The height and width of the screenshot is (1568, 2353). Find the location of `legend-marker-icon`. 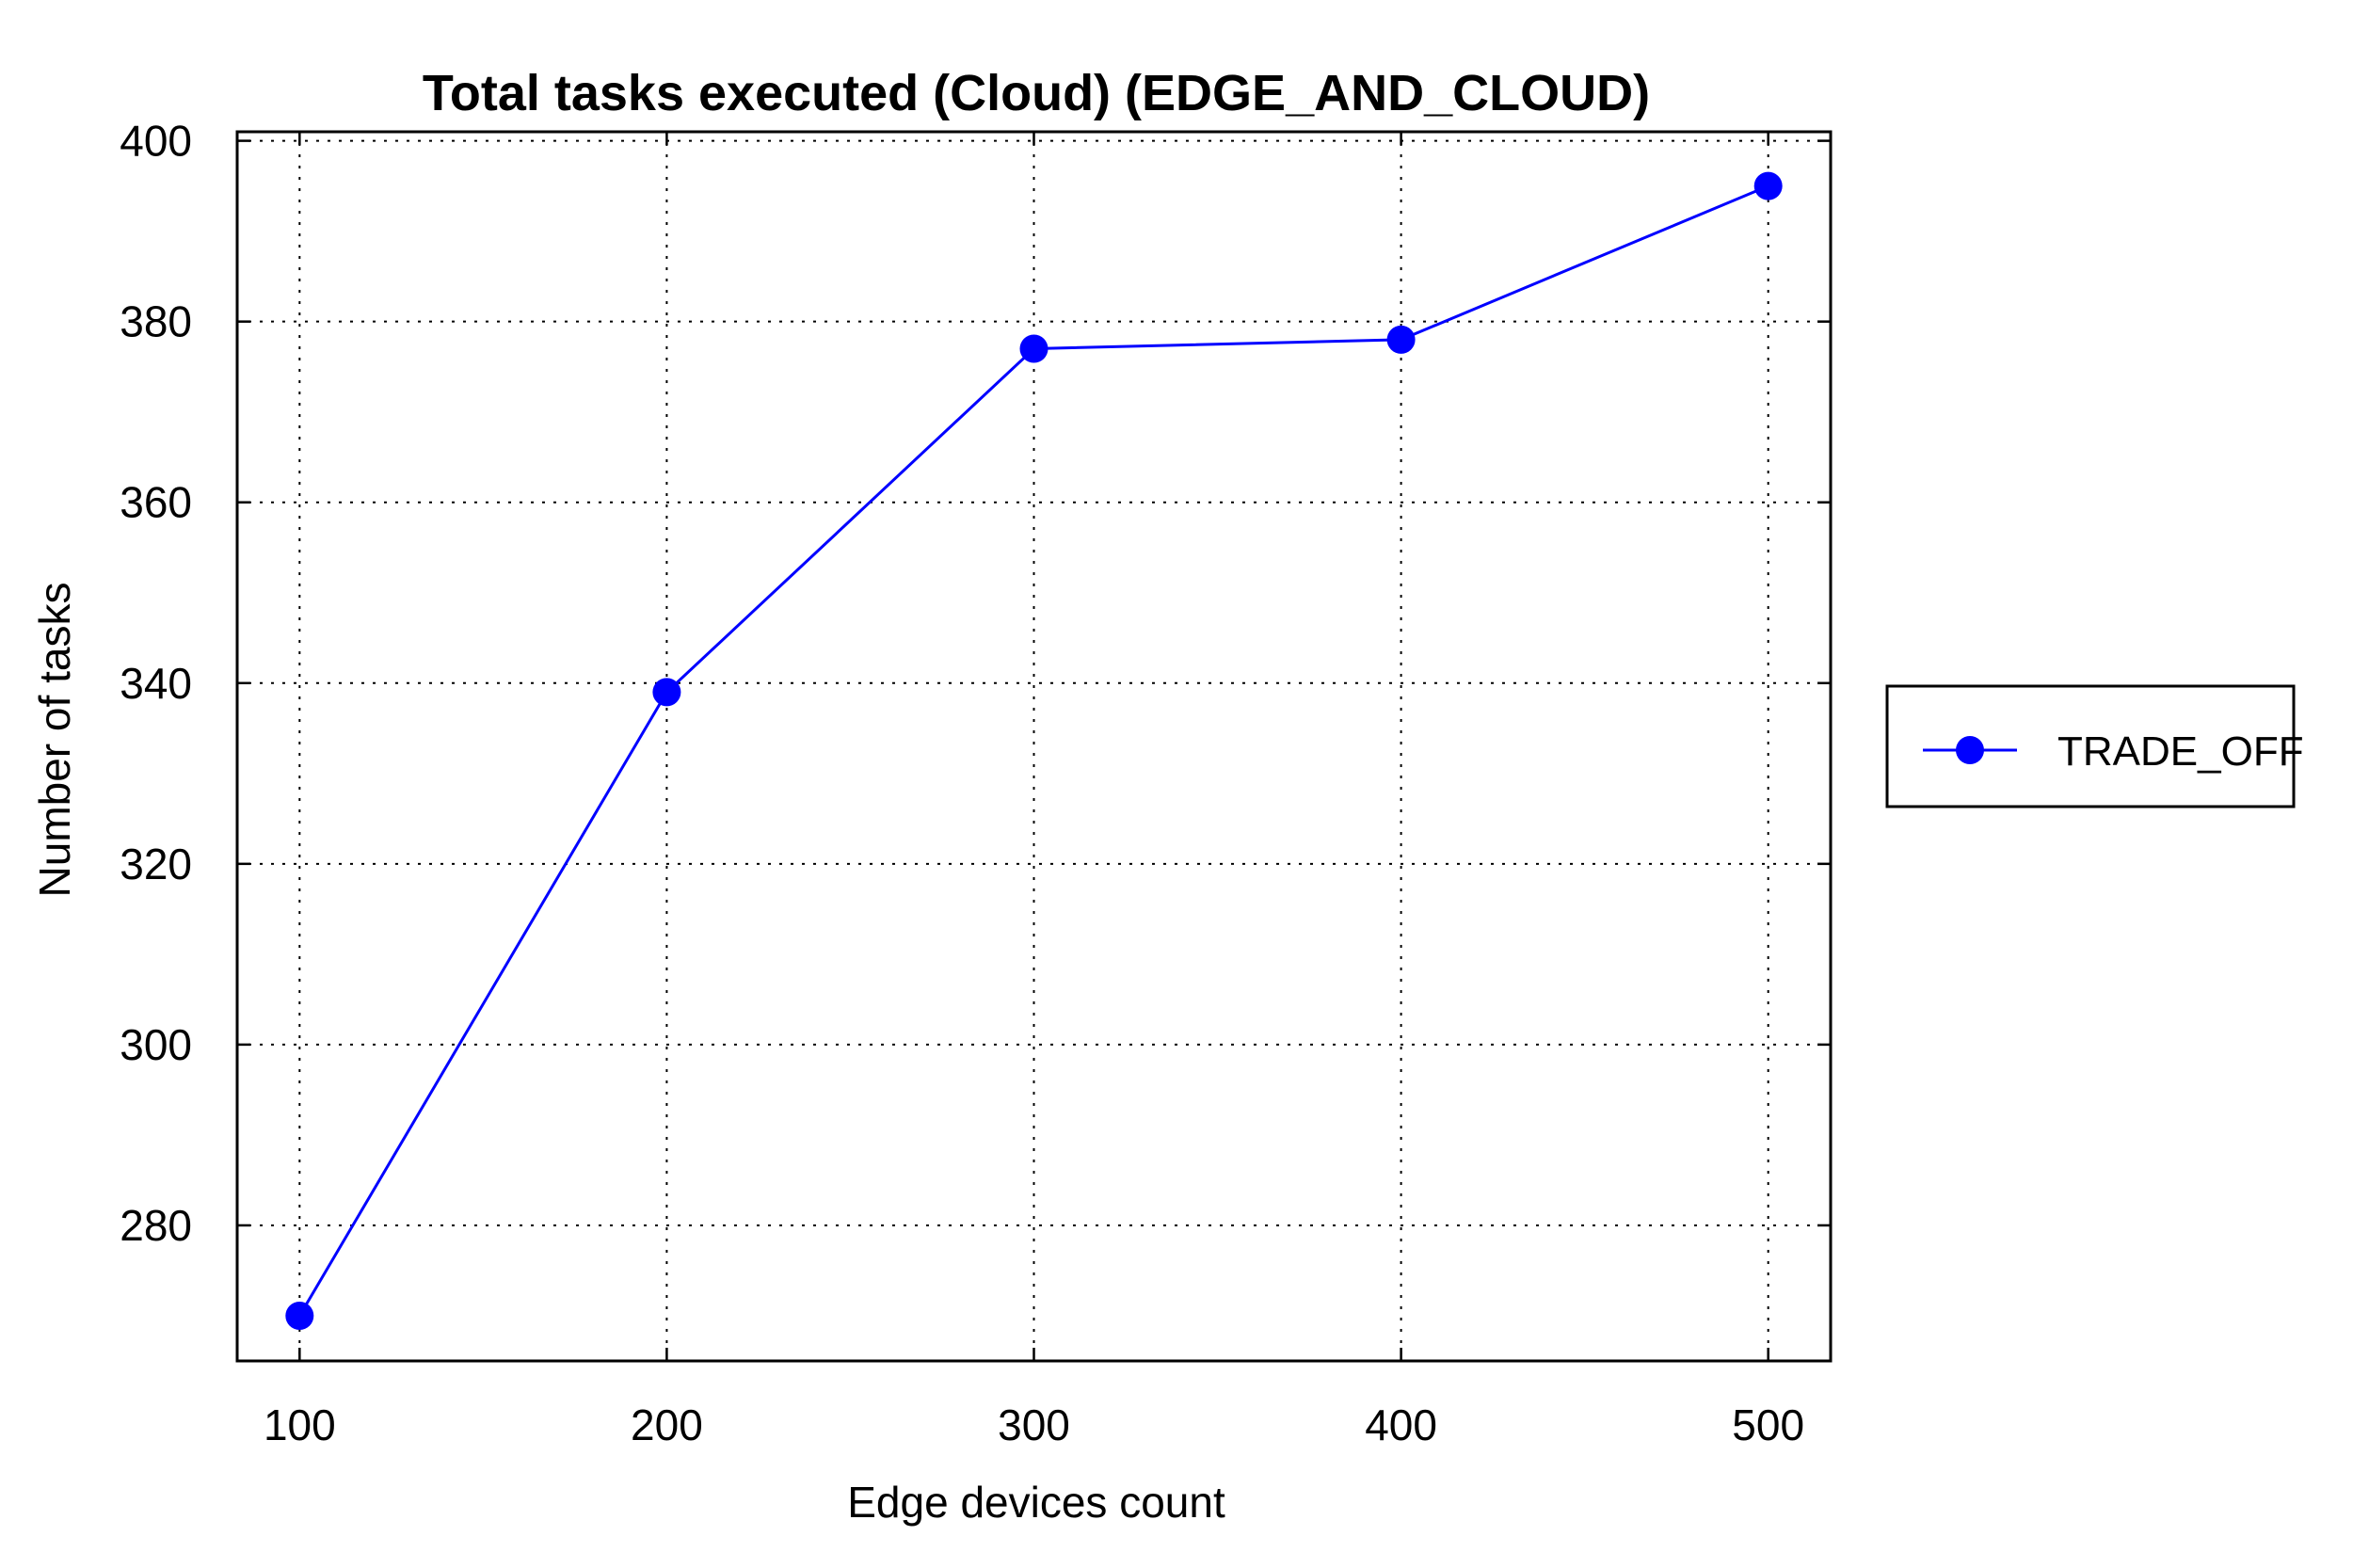

legend-marker-icon is located at coordinates (1970, 750).